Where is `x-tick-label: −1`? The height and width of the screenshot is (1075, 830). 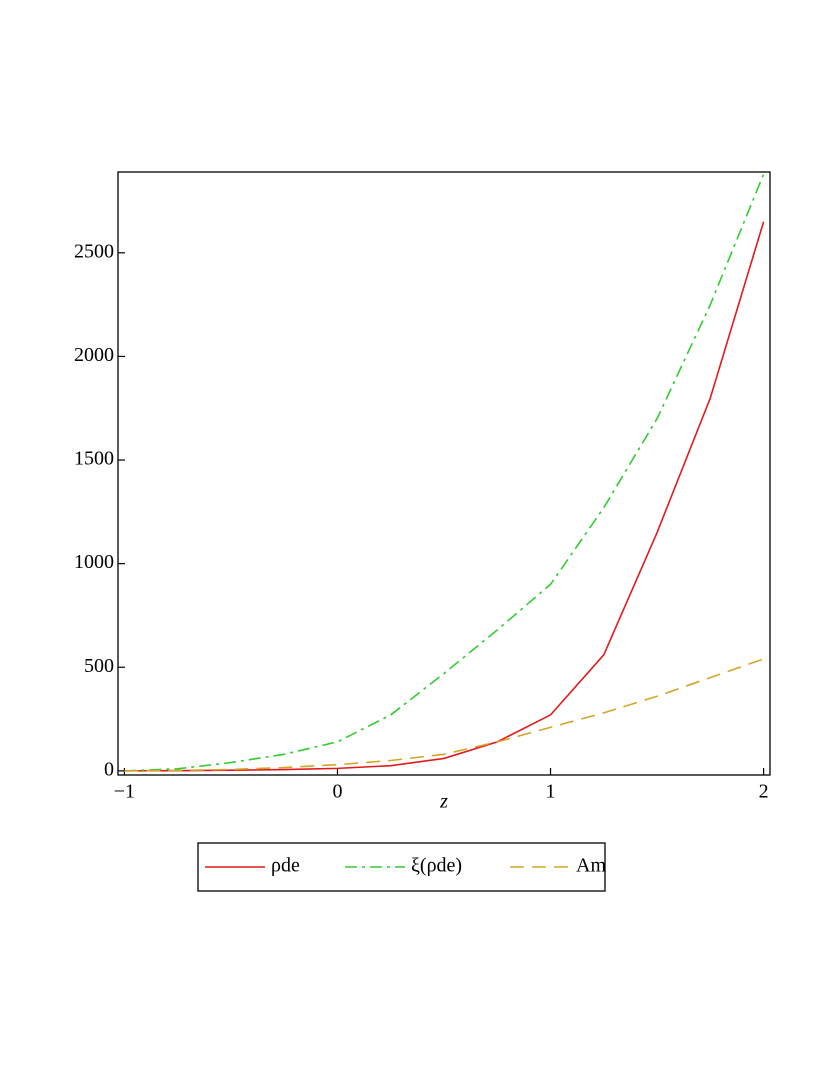 x-tick-label: −1 is located at coordinates (124, 792).